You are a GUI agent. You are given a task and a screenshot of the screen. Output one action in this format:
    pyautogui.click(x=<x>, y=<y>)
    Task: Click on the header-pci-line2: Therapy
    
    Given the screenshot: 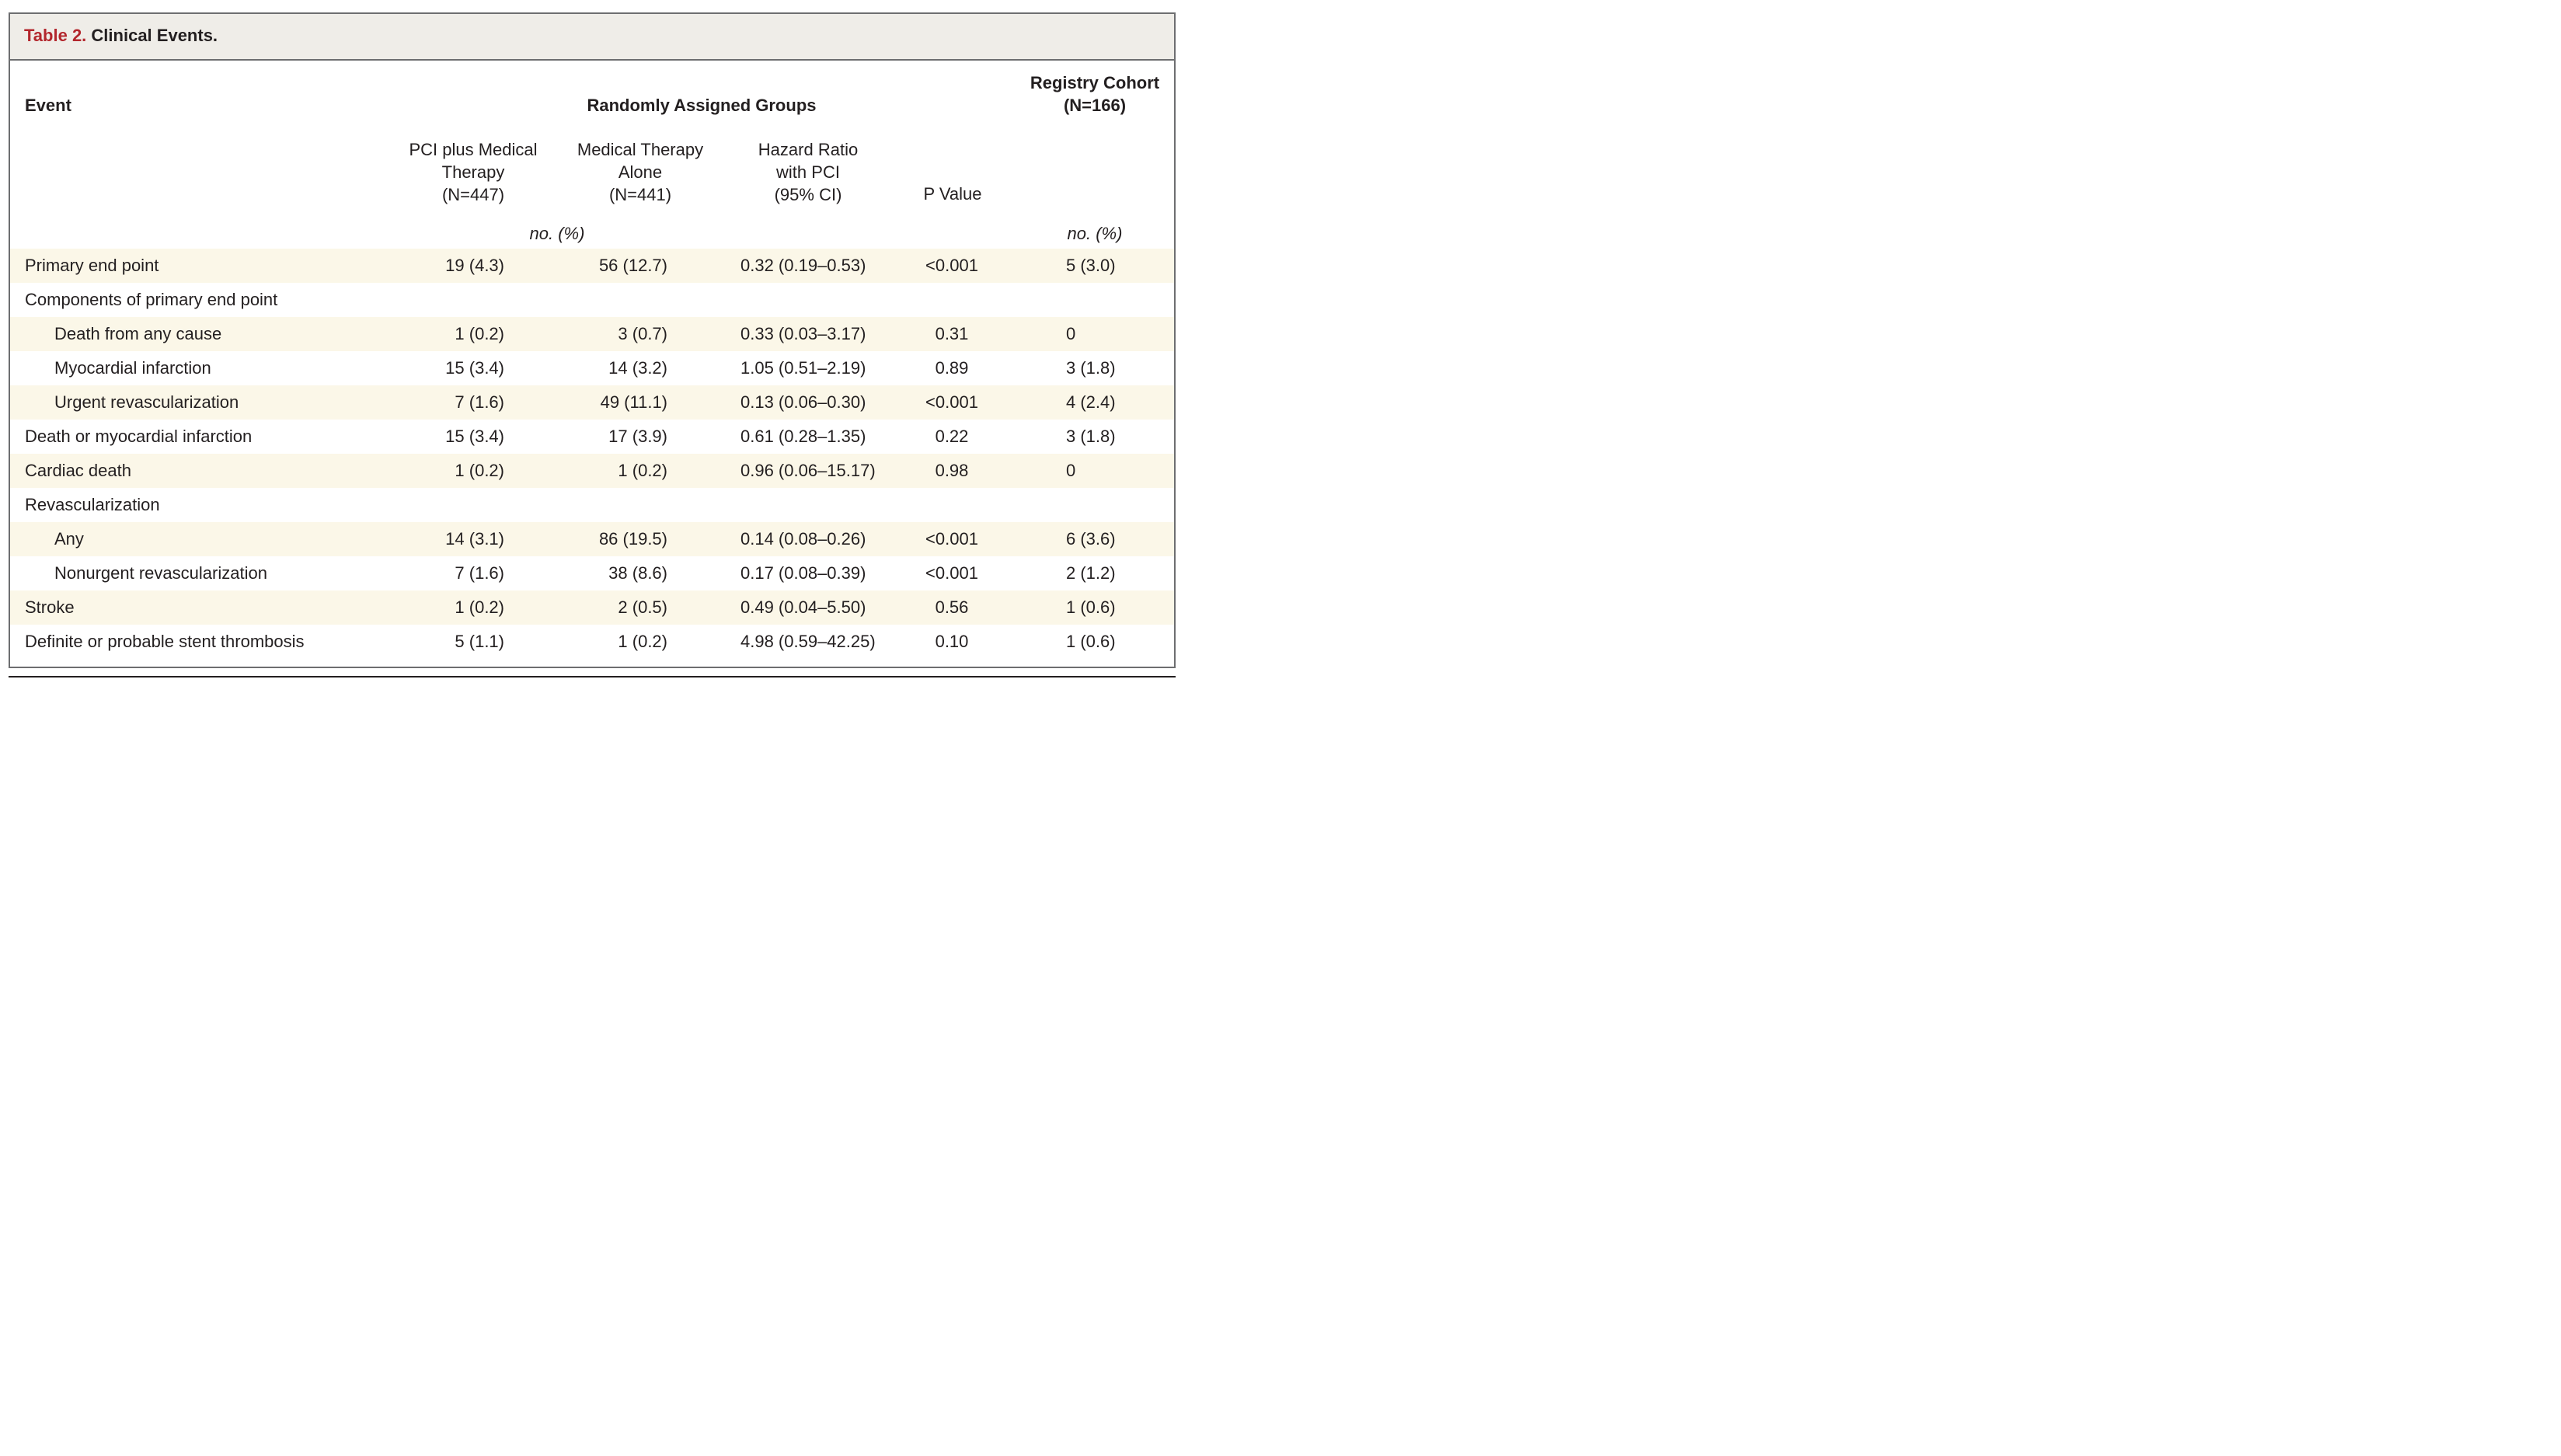 What is the action you would take?
    pyautogui.click(x=473, y=172)
    